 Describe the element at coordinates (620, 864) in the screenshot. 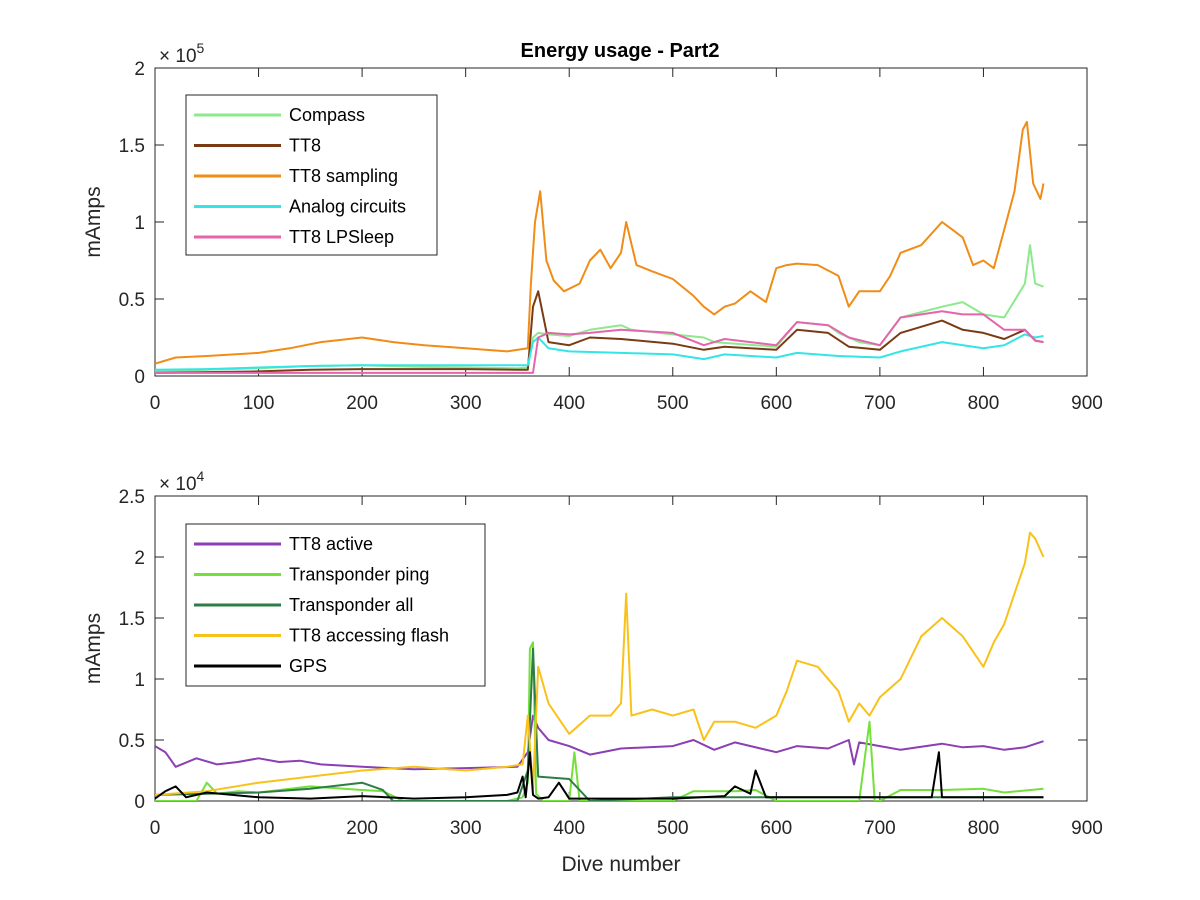

I see `x-axis-label: Dive number` at that location.